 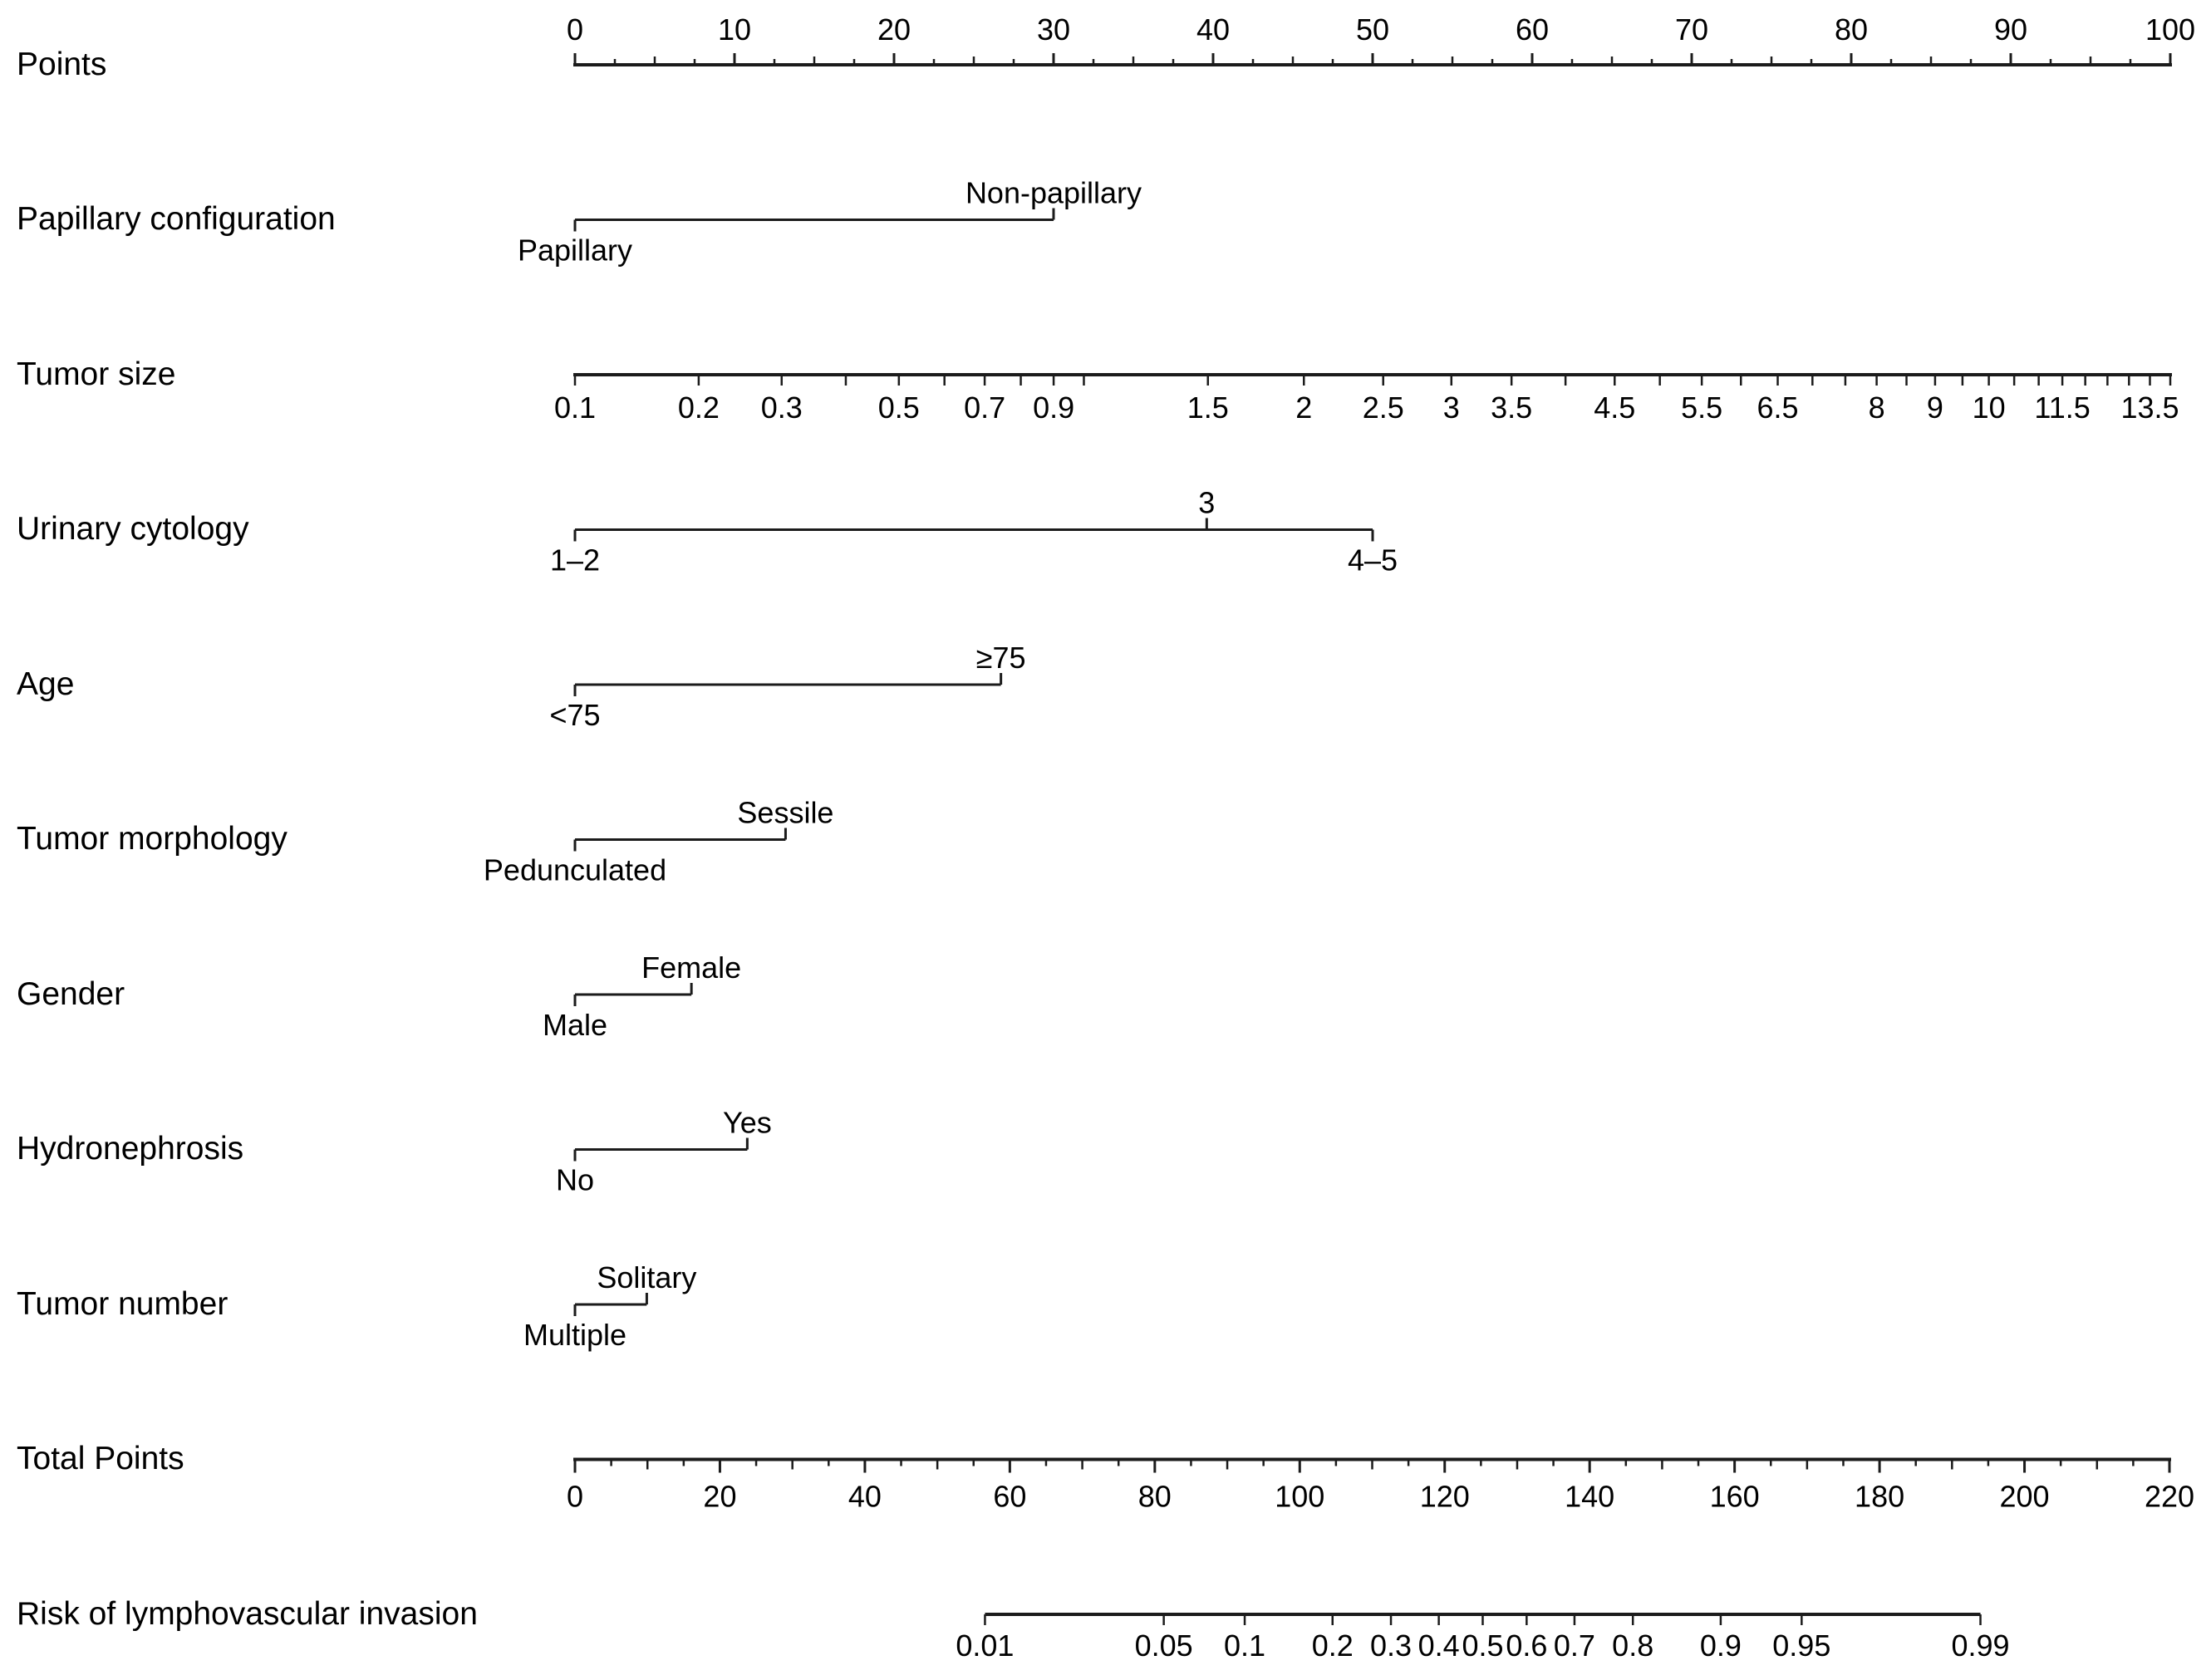 What do you see at coordinates (1001, 658) in the screenshot?
I see `age-category-label: ≥75` at bounding box center [1001, 658].